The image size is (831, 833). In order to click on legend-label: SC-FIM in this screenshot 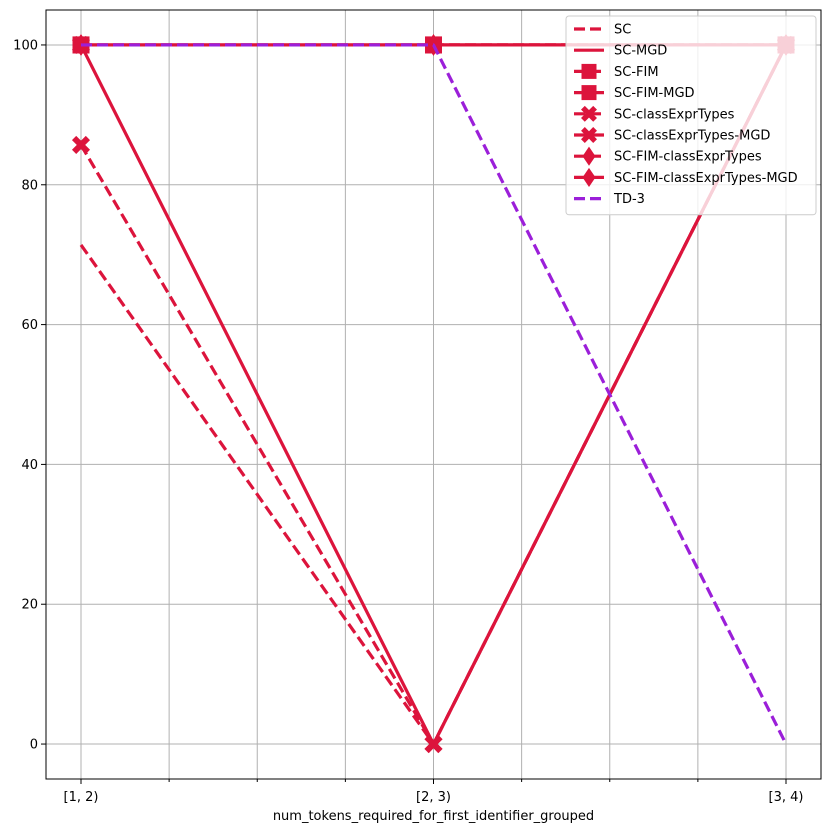, I will do `click(636, 72)`.